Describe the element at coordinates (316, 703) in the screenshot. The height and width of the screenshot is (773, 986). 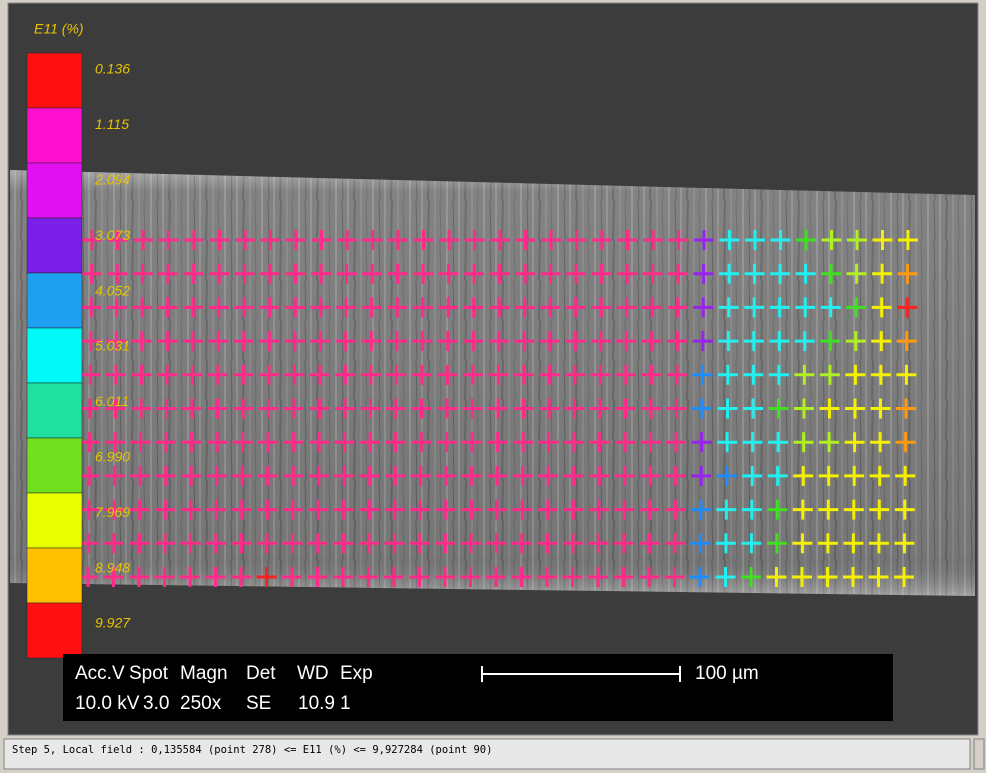
I see `info-value: 10.9` at that location.